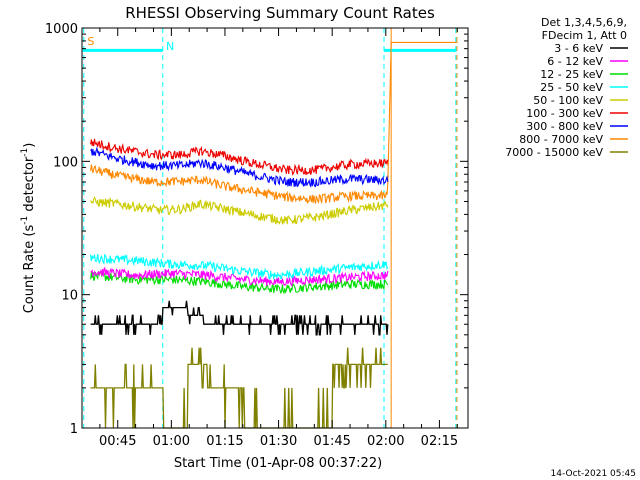 The height and width of the screenshot is (480, 640). What do you see at coordinates (571, 74) in the screenshot?
I see `legend-label-12-25-kev: 12 - 25 keV` at bounding box center [571, 74].